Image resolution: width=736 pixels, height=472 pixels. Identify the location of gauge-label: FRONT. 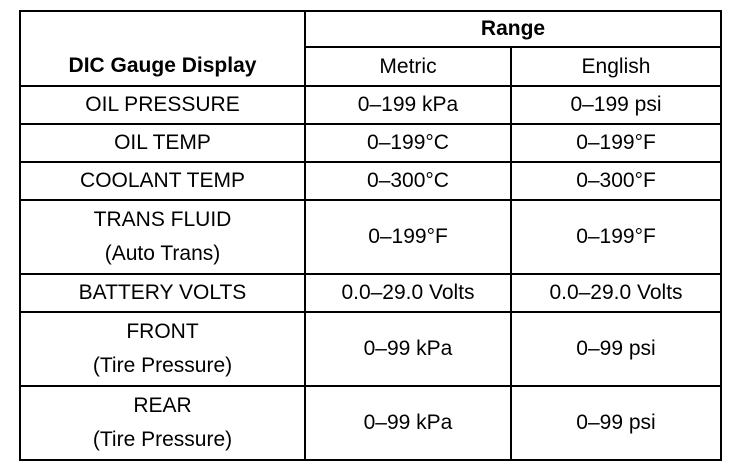
(162, 331).